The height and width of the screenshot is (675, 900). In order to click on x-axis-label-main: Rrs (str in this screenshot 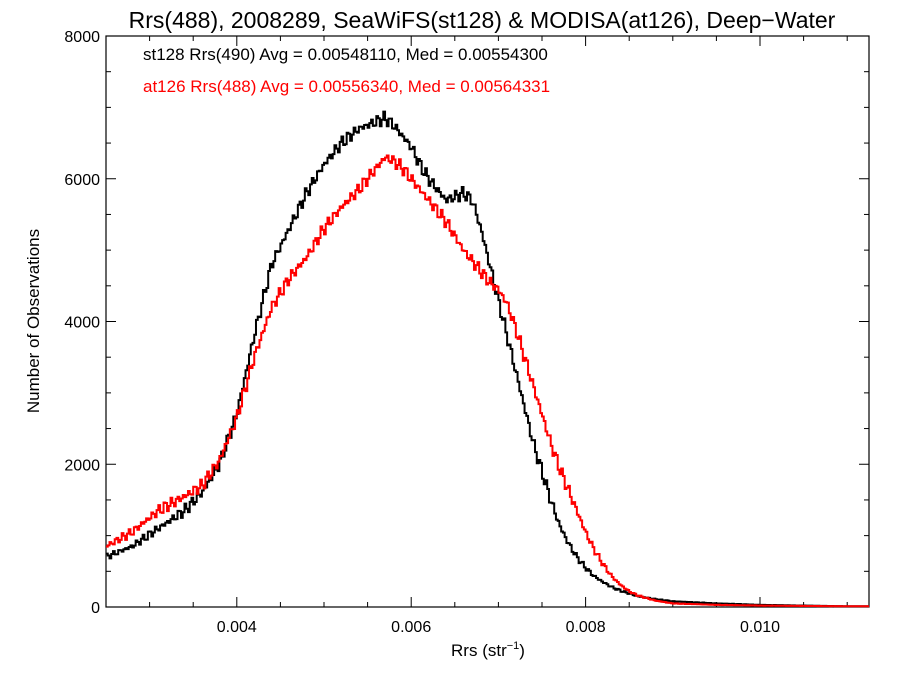, I will do `click(479, 650)`.